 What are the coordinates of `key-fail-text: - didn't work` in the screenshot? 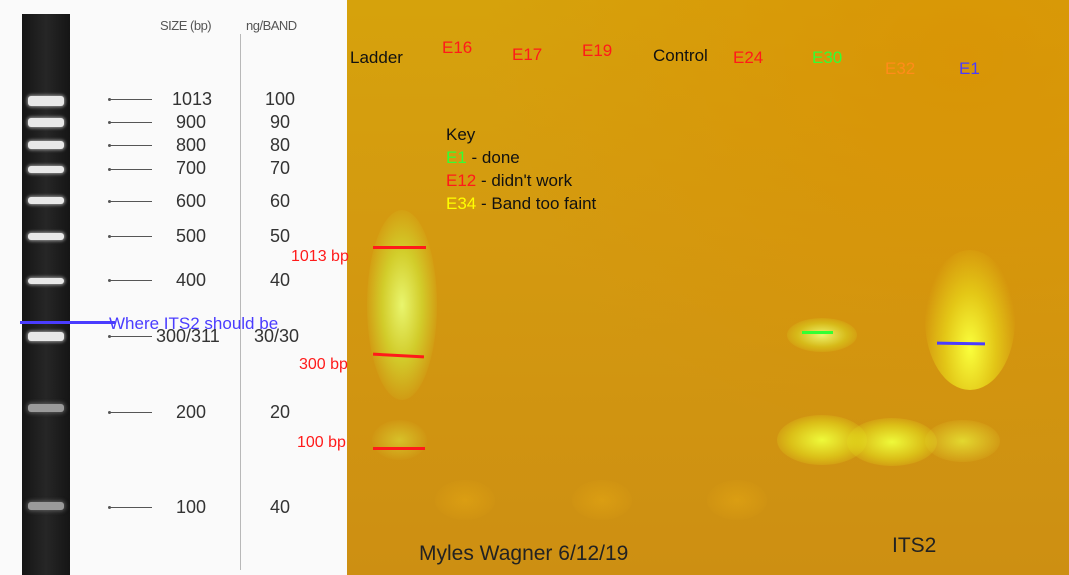 It's located at (524, 180).